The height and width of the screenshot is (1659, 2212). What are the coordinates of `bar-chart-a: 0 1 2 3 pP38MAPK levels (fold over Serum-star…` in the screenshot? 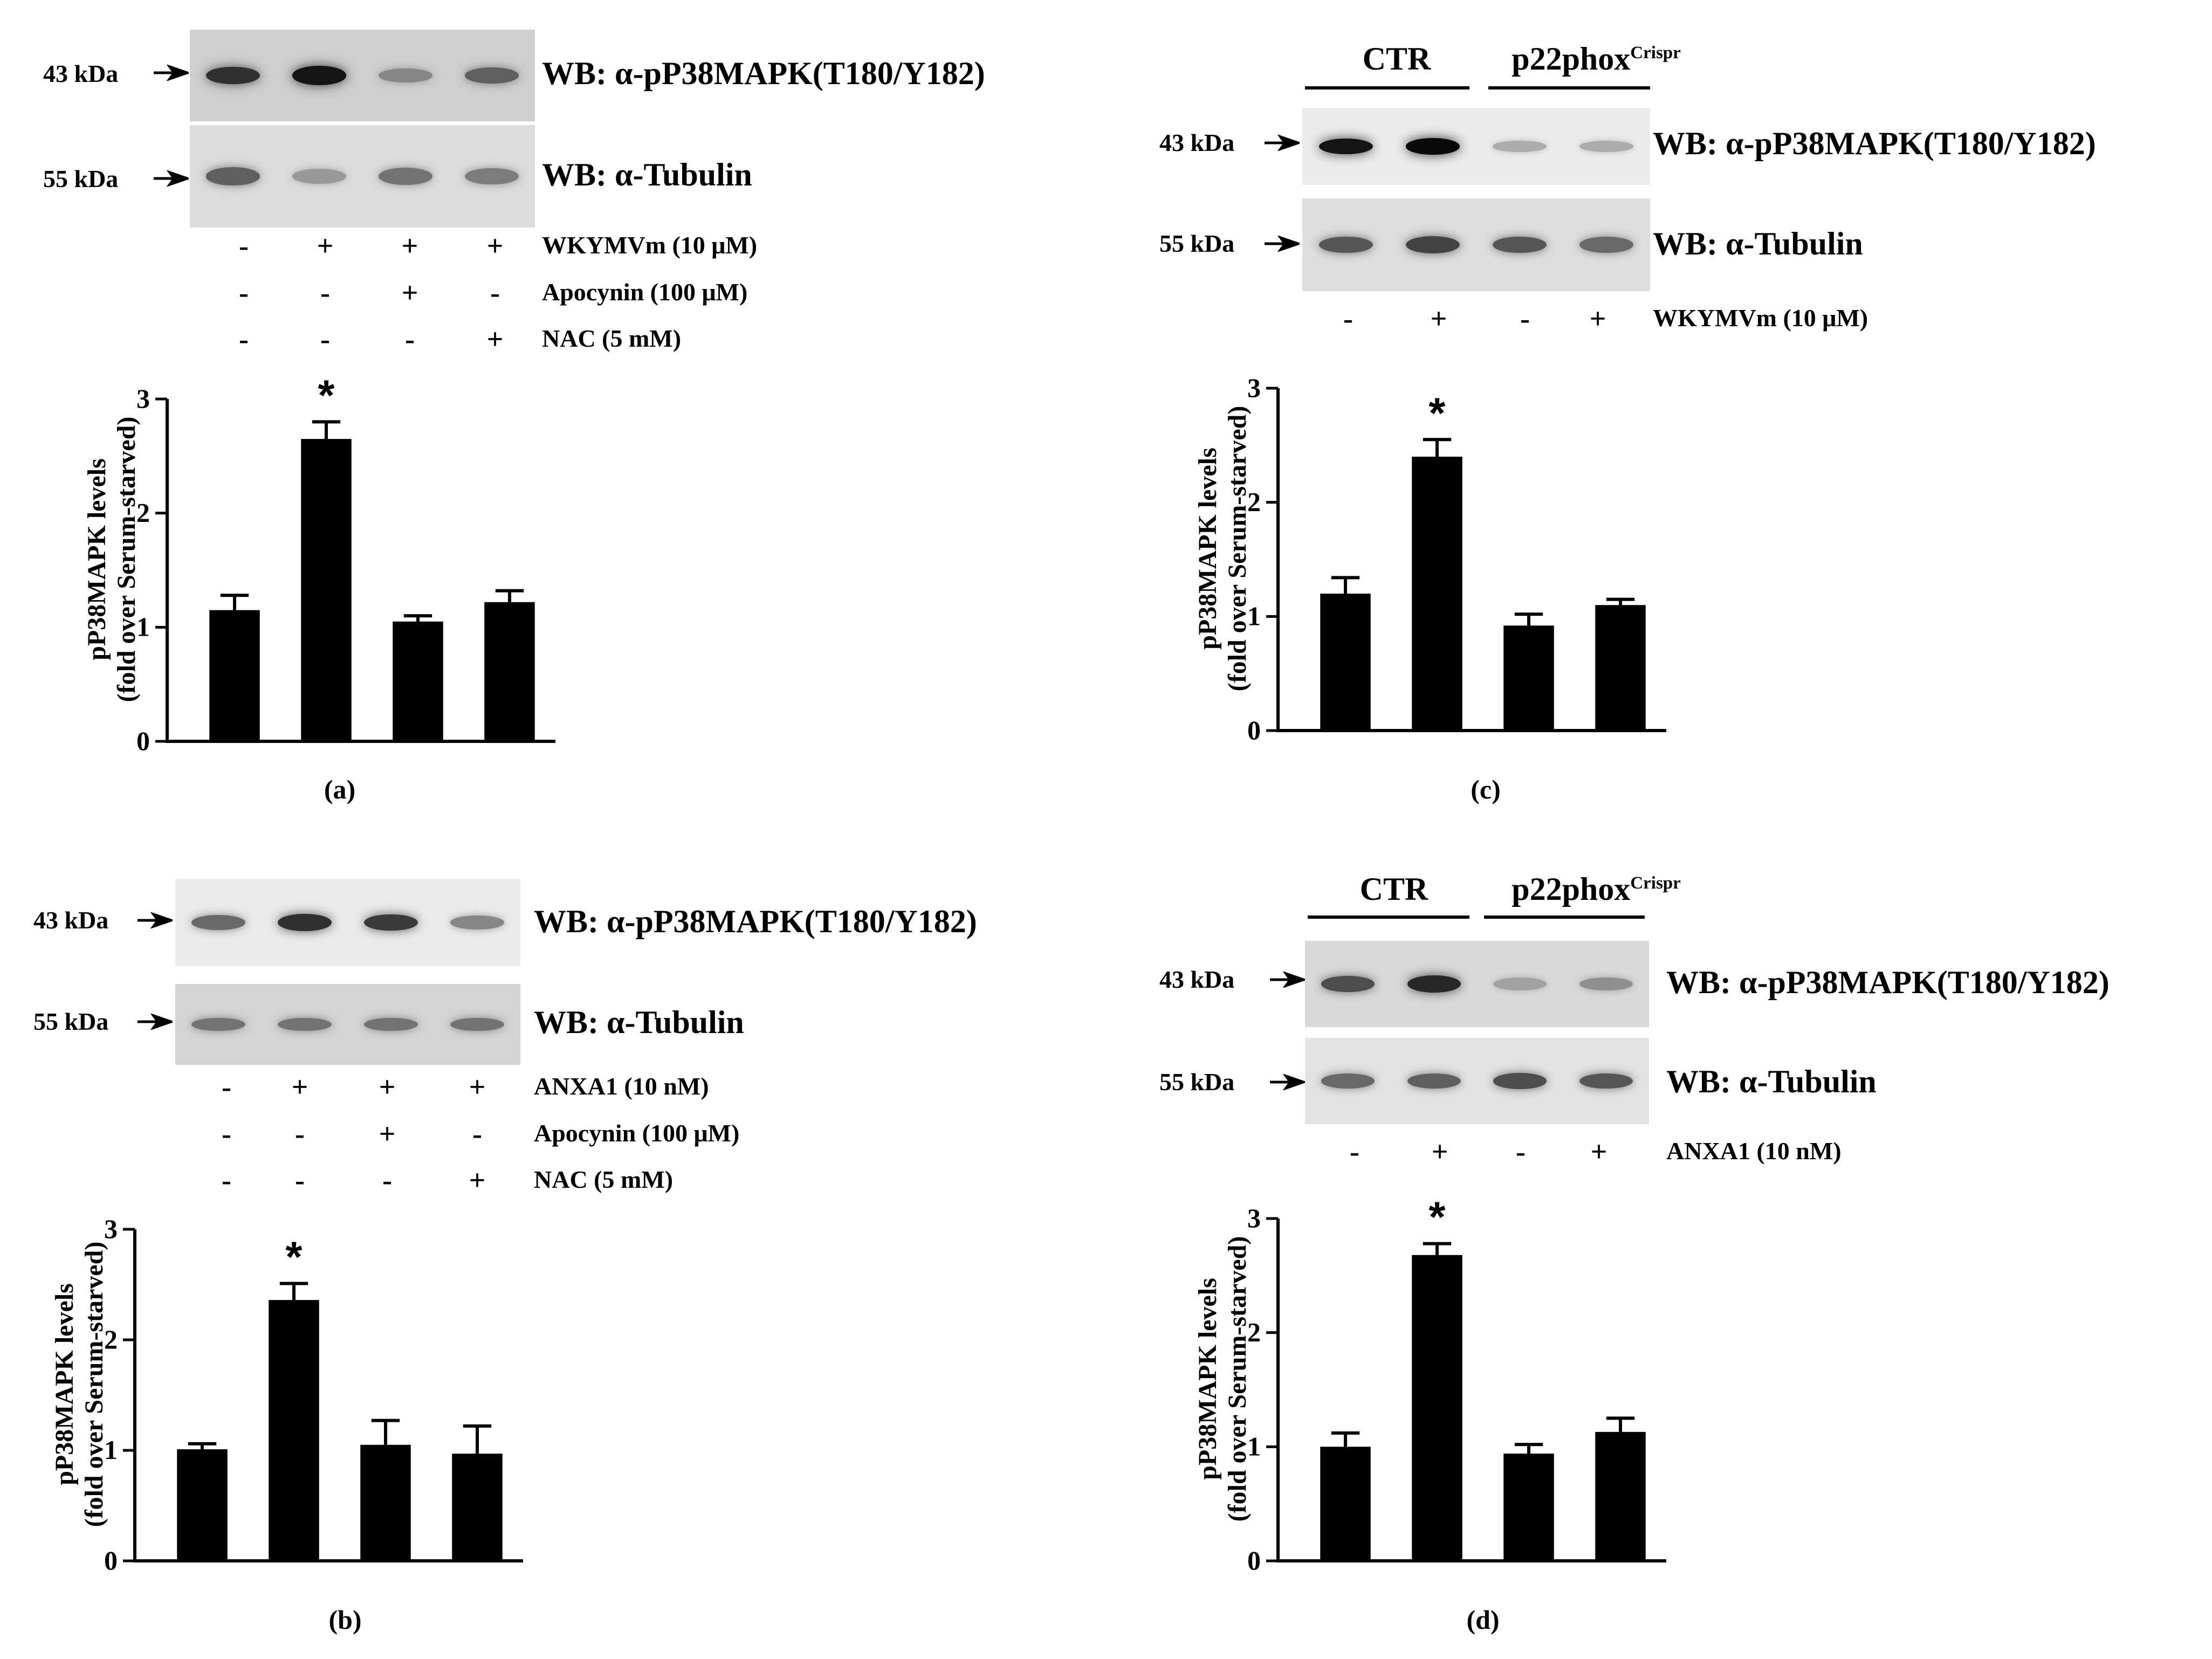 It's located at (319, 563).